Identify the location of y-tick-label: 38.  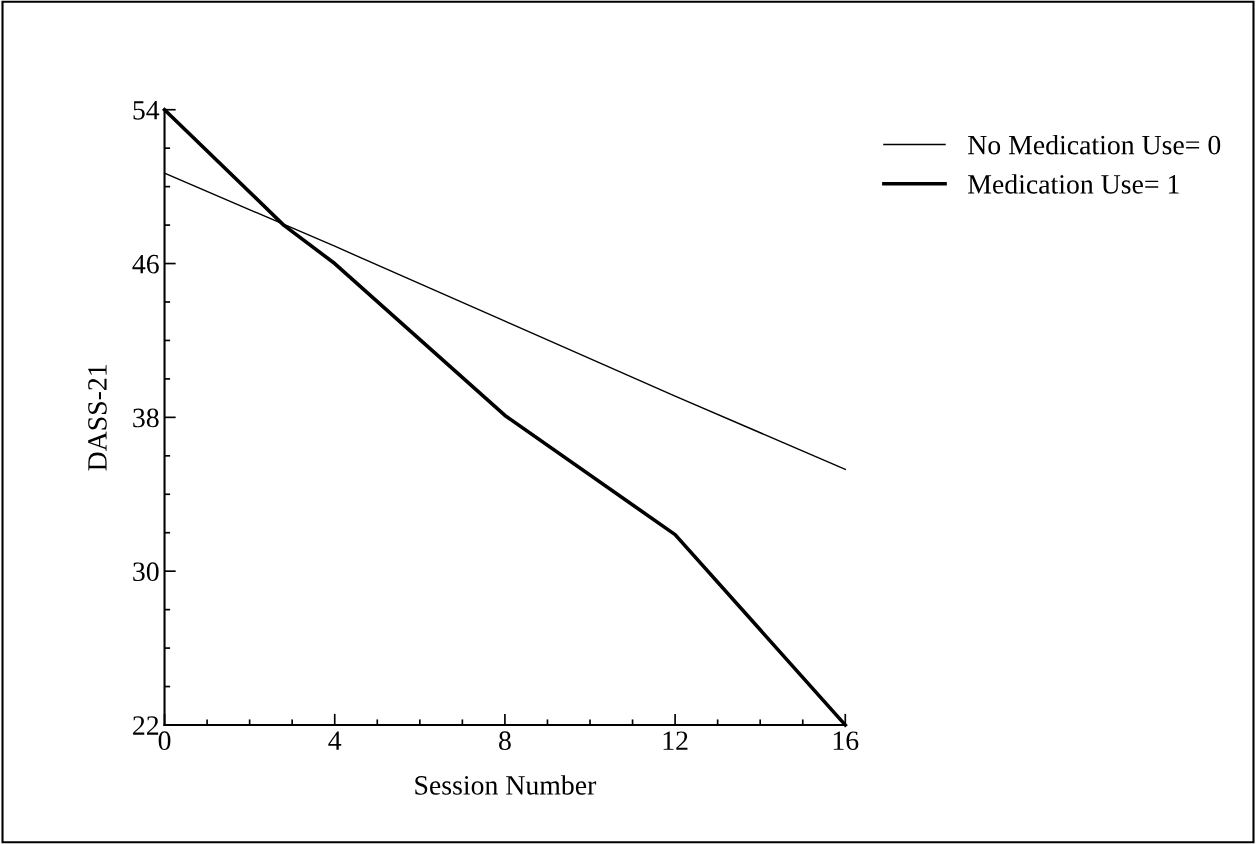
(146, 418).